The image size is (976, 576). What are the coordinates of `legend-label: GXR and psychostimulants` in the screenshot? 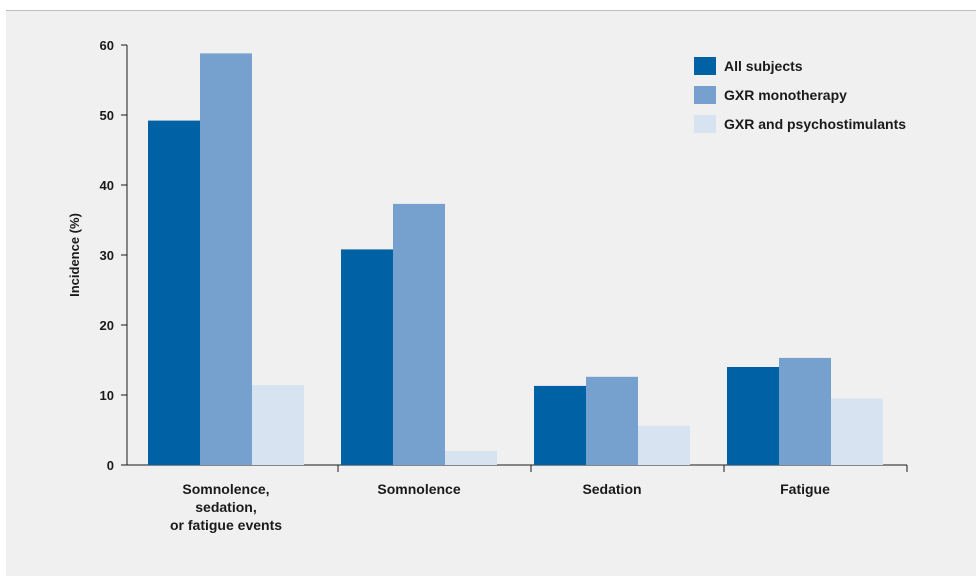 It's located at (815, 124).